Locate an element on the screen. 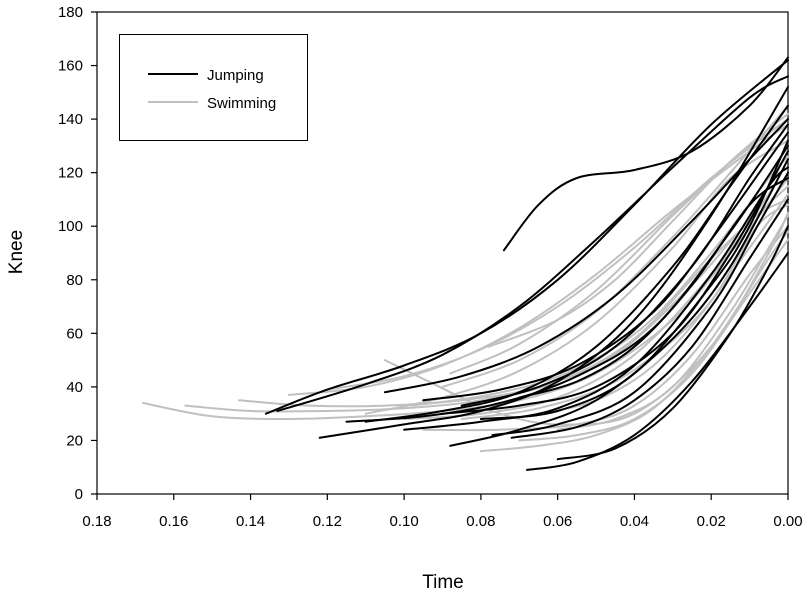 Image resolution: width=812 pixels, height=594 pixels. x-tick-label: 0.00 is located at coordinates (787, 521).